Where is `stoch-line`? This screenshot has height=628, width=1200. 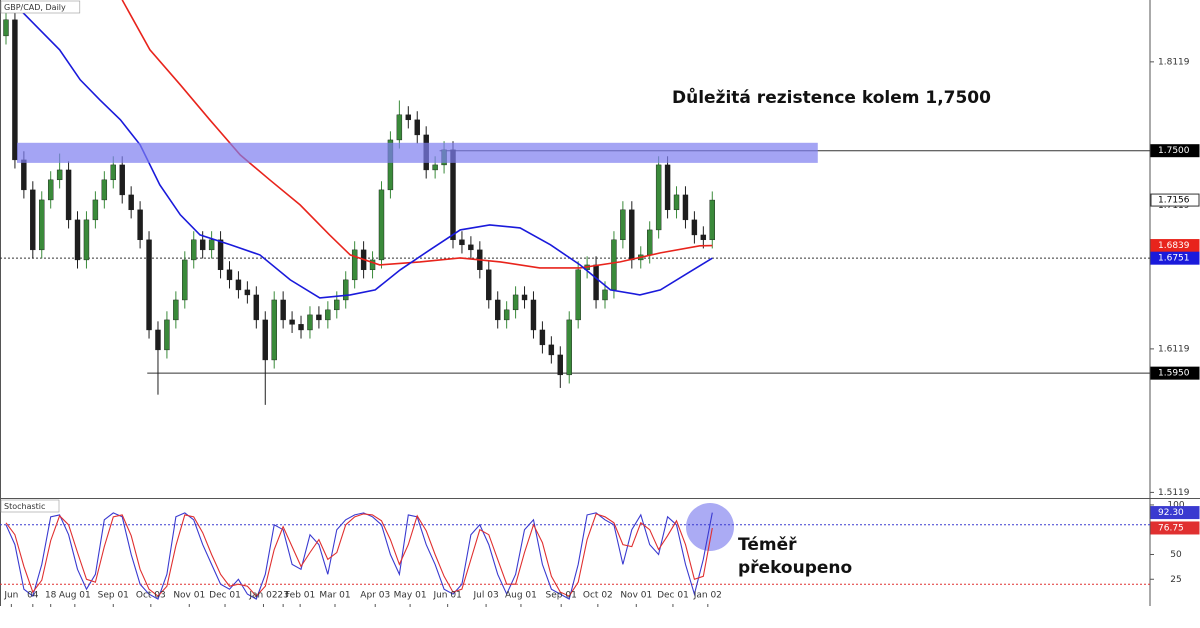 stoch-line is located at coordinates (359, 556).